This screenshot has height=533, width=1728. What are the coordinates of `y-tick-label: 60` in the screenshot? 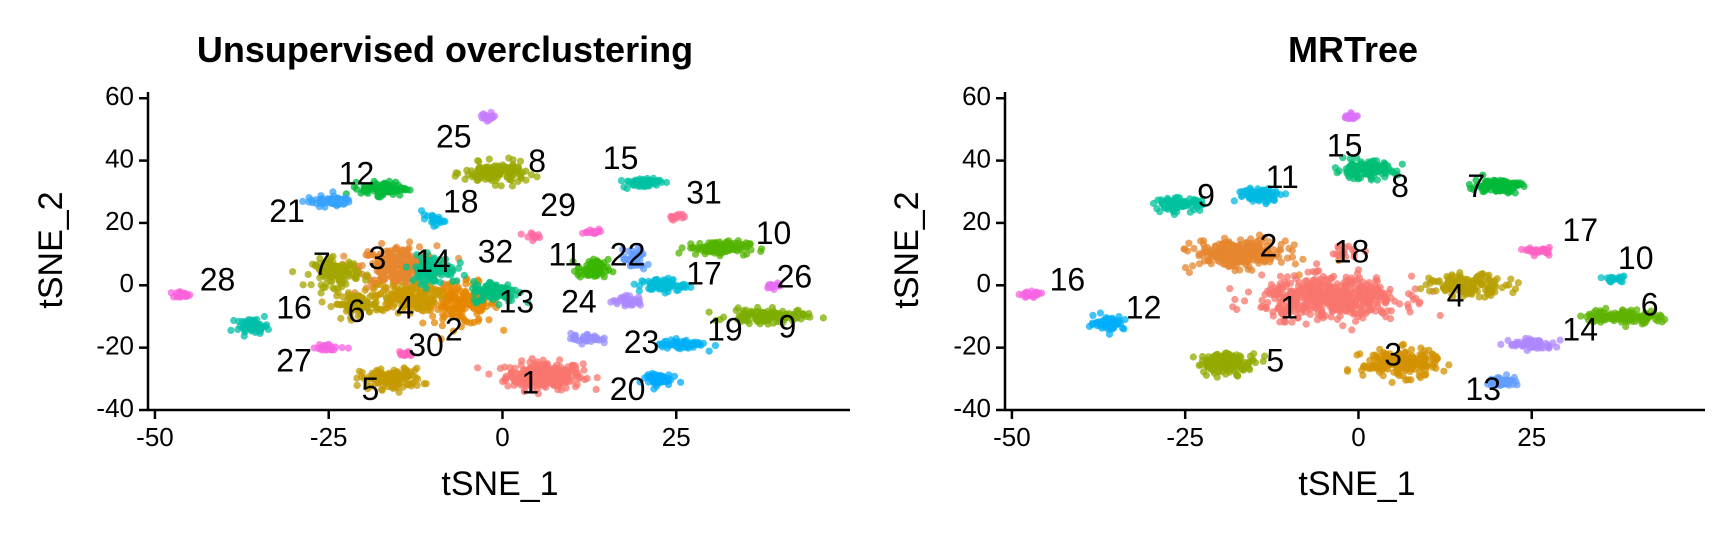 It's located at (119, 96).